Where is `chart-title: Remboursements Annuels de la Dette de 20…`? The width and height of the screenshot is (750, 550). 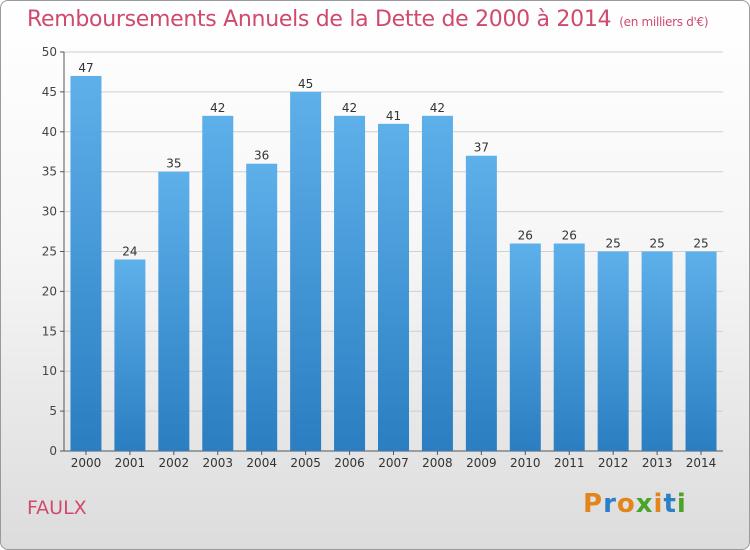
chart-title: Remboursements Annuels de la Dette de 20… is located at coordinates (368, 19).